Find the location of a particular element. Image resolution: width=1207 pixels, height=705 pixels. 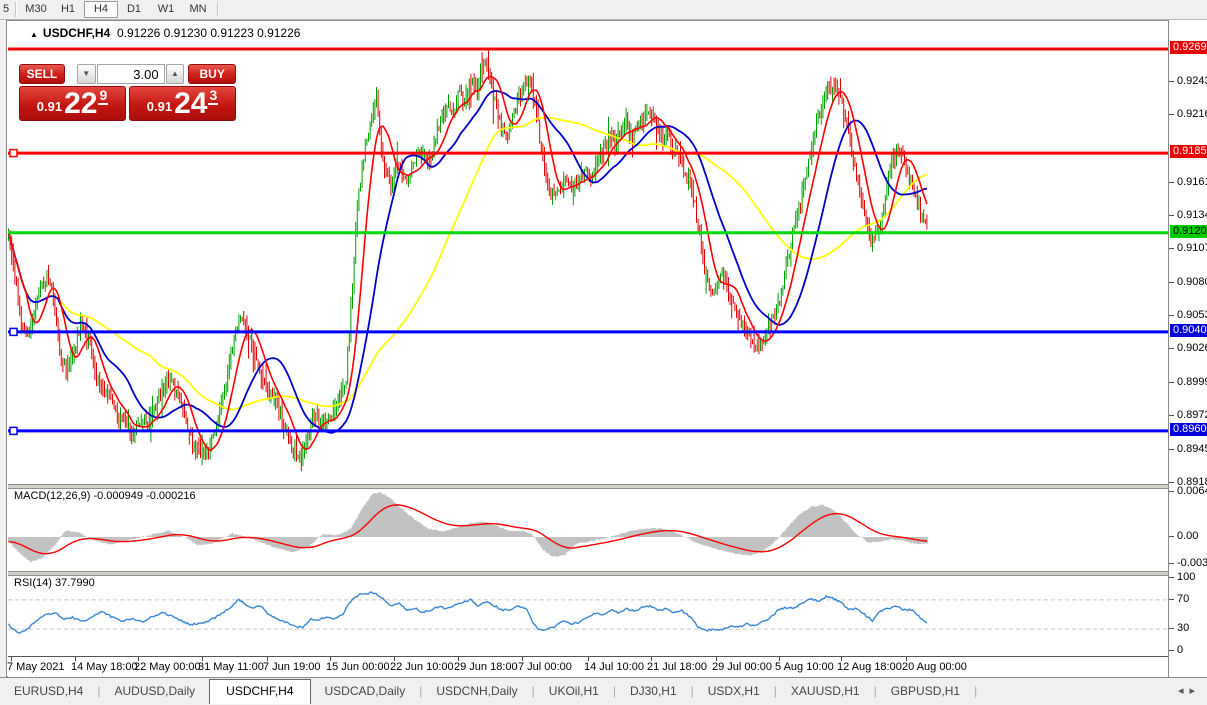

date-label: 7 Jun 19:00 is located at coordinates (292, 667).